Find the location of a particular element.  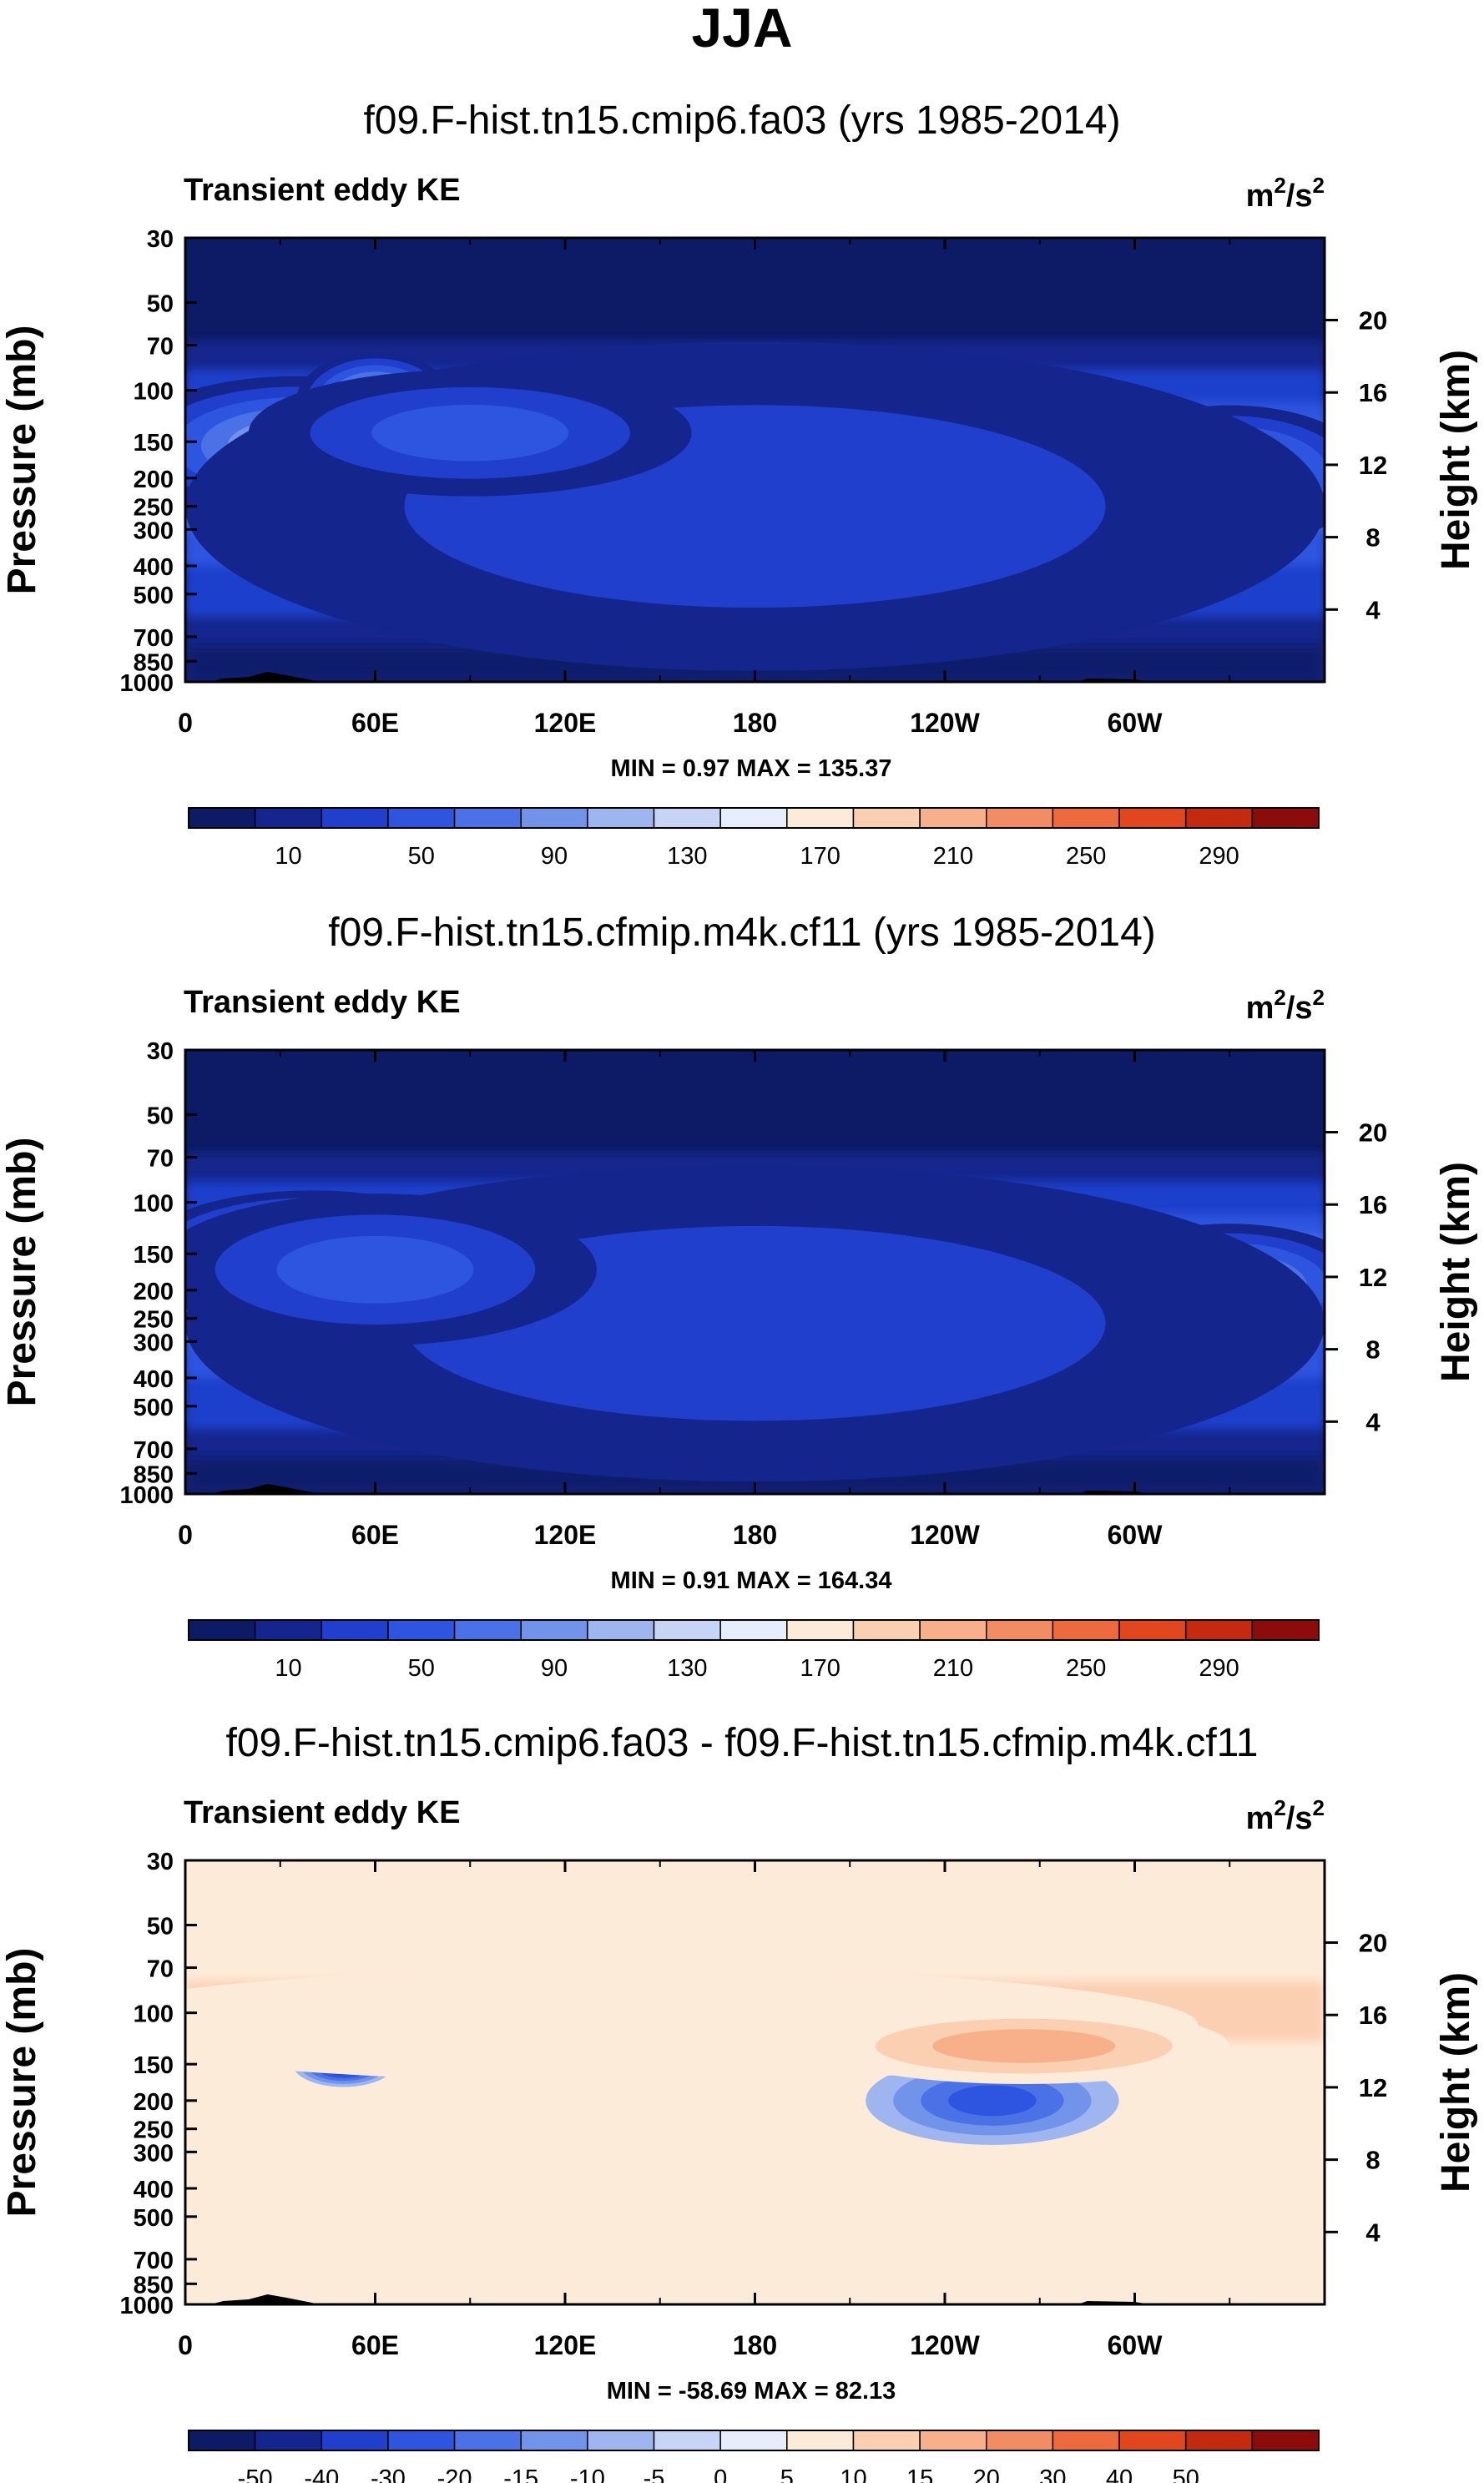

colorbar-label: 210 is located at coordinates (953, 857).